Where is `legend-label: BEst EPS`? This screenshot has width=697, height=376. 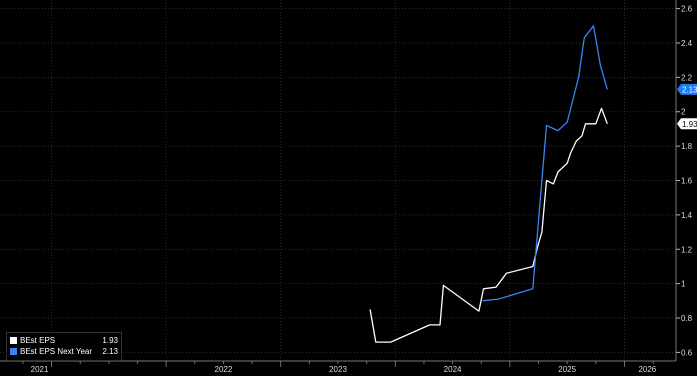 legend-label: BEst EPS is located at coordinates (38, 340).